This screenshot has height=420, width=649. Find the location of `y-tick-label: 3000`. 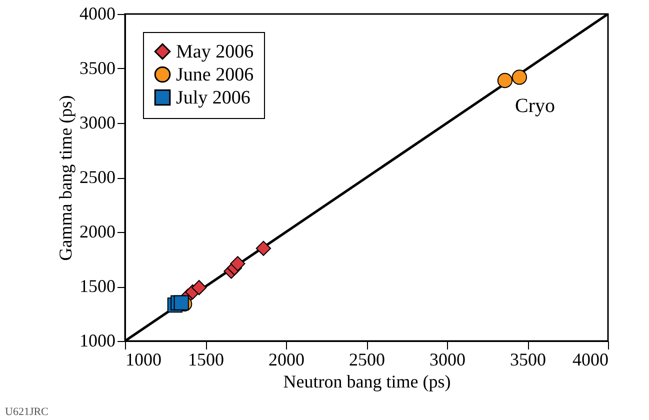

y-tick-label: 3000 is located at coordinates (98, 122).